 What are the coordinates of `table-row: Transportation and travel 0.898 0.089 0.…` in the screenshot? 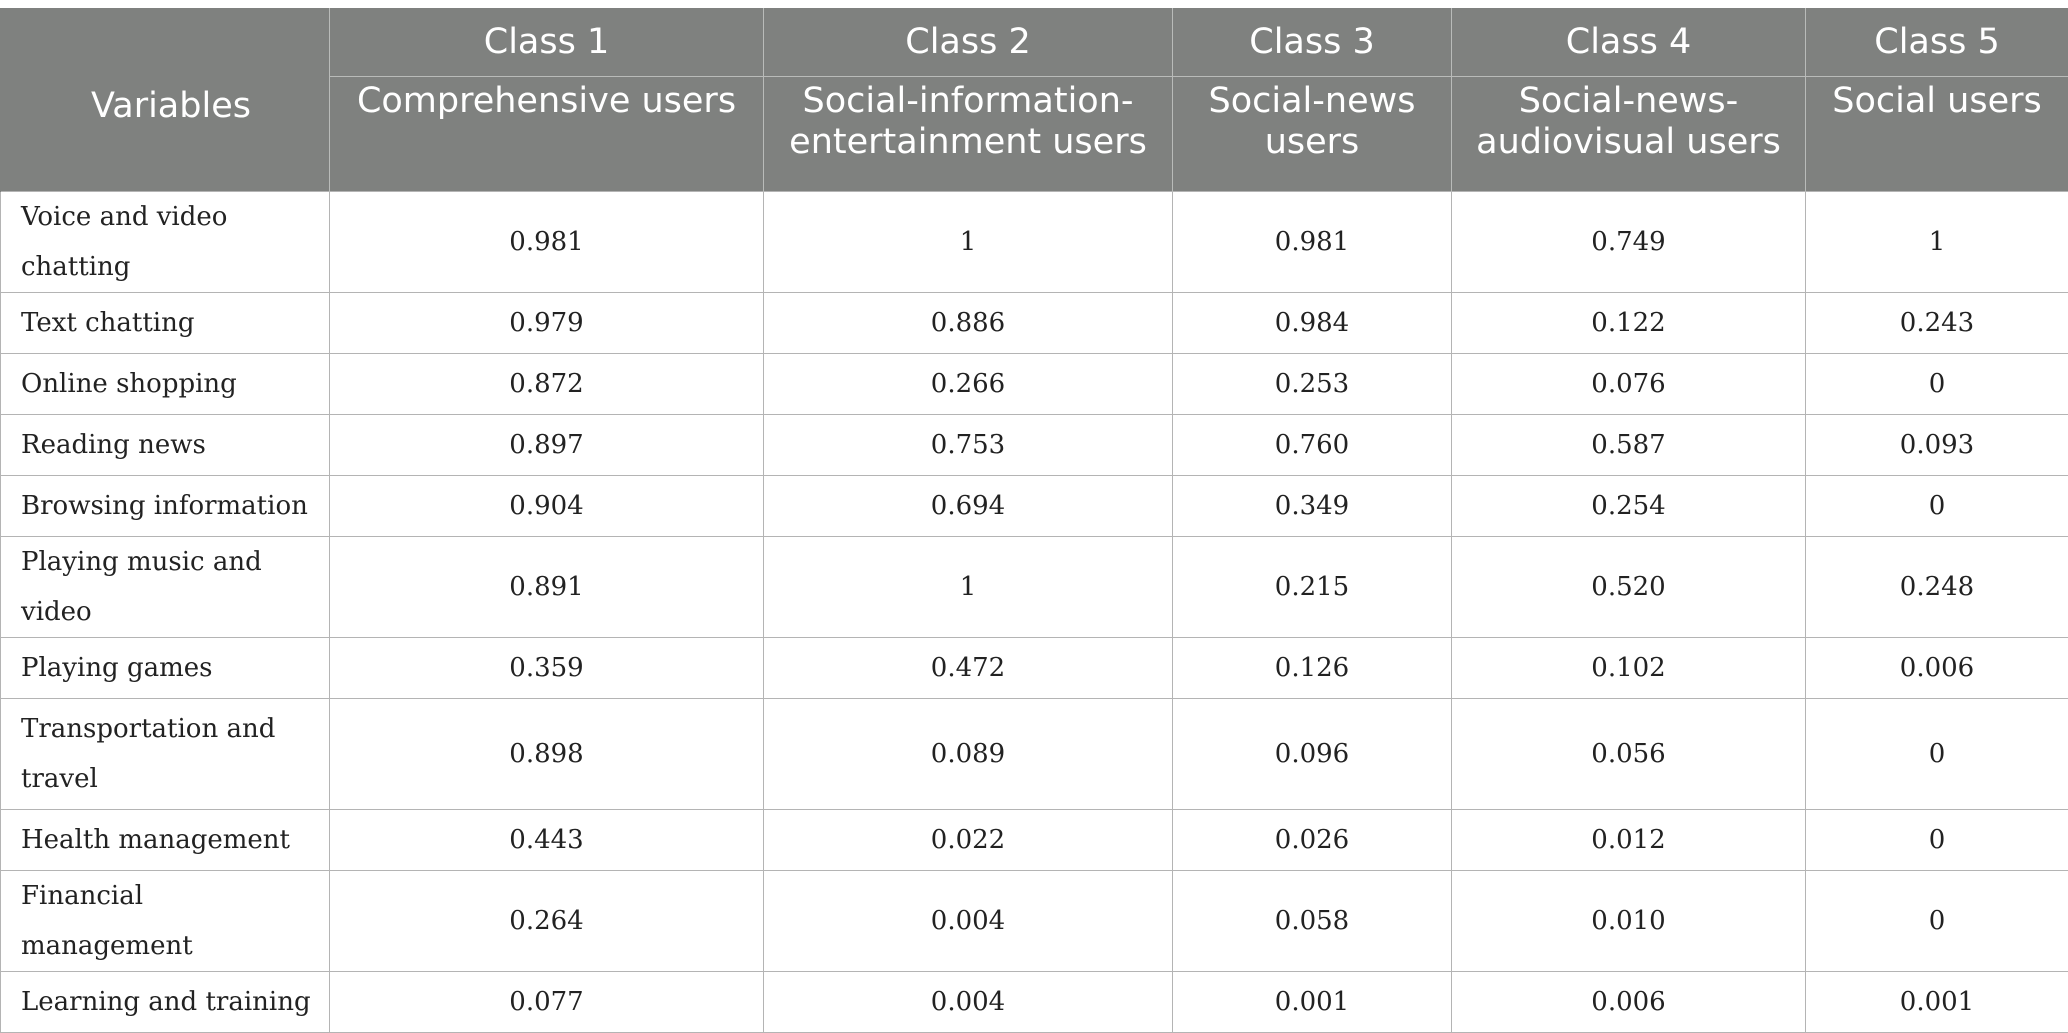 It's located at (1034, 754).